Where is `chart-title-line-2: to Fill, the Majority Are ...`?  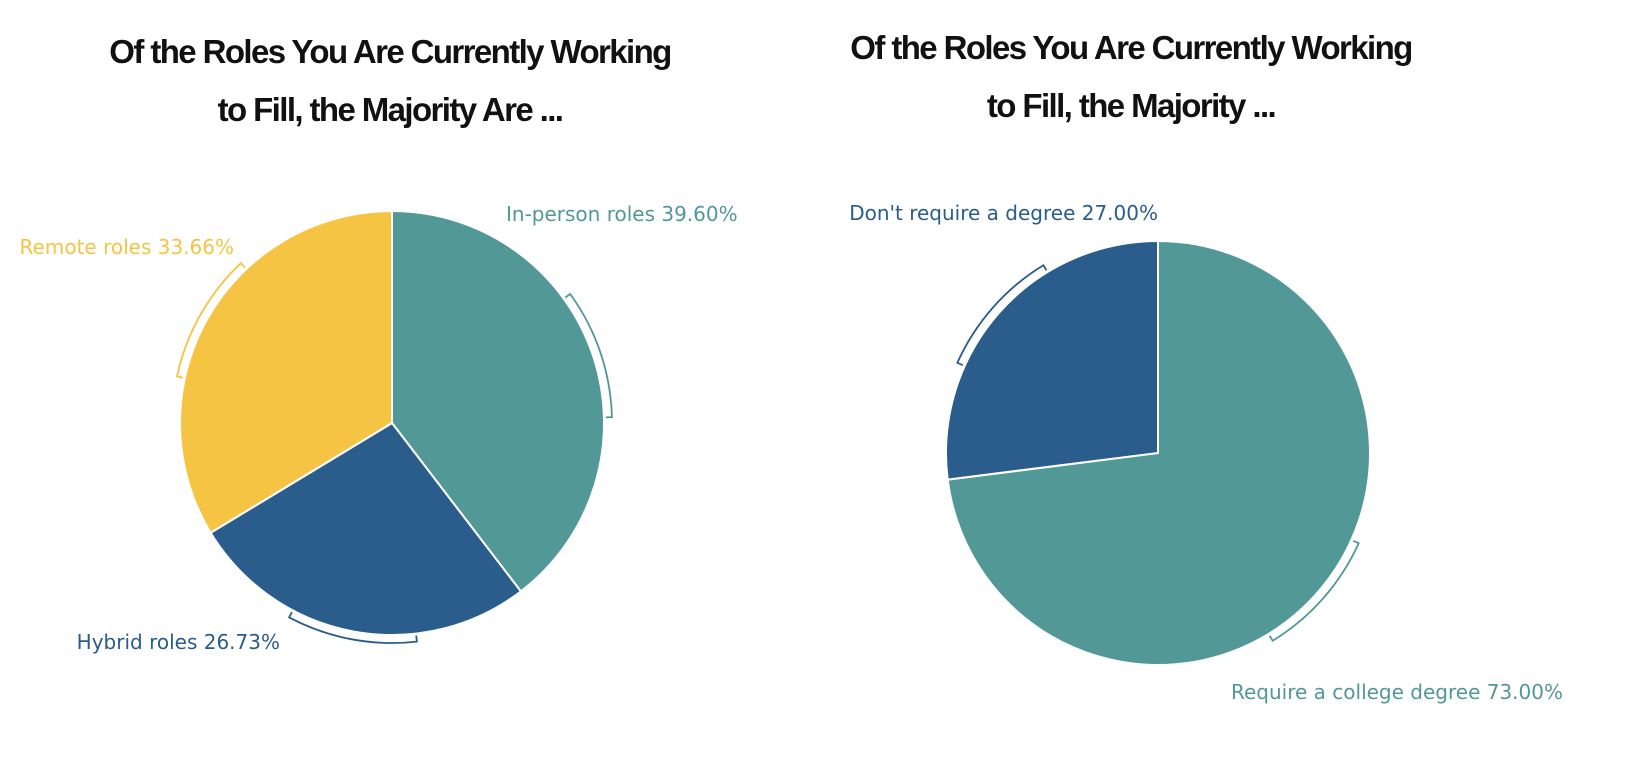
chart-title-line-2: to Fill, the Majority Are ... is located at coordinates (390, 109).